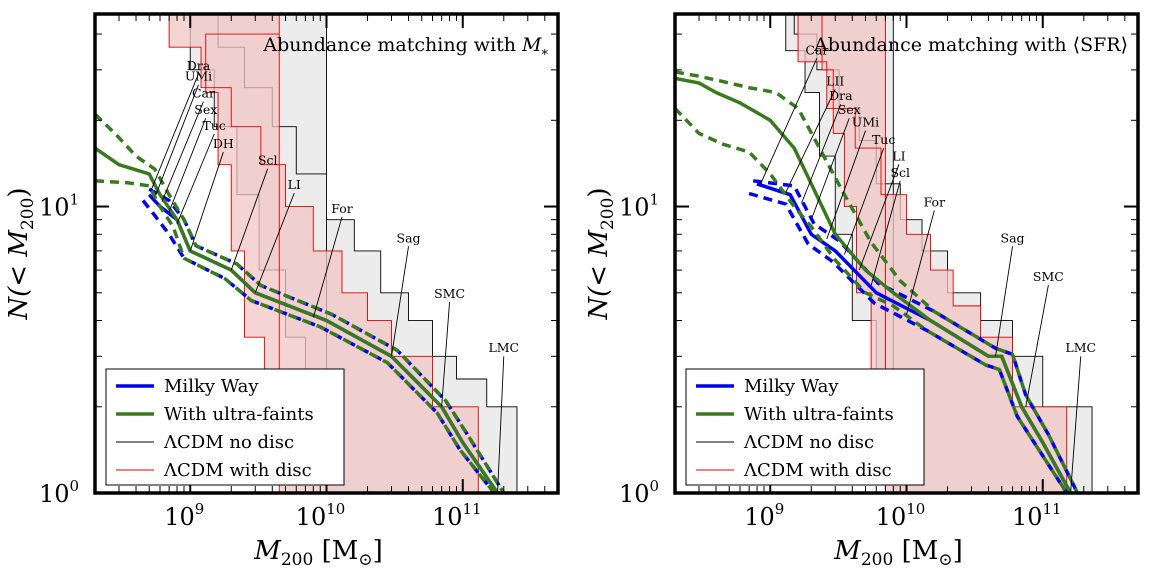 This screenshot has width=1156, height=568. Describe the element at coordinates (1013, 237) in the screenshot. I see `annotation-label: Sag` at that location.